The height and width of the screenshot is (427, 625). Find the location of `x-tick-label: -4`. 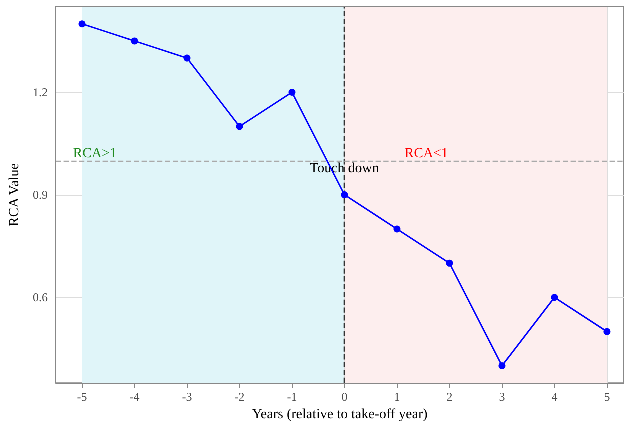

x-tick-label: -4 is located at coordinates (135, 397).